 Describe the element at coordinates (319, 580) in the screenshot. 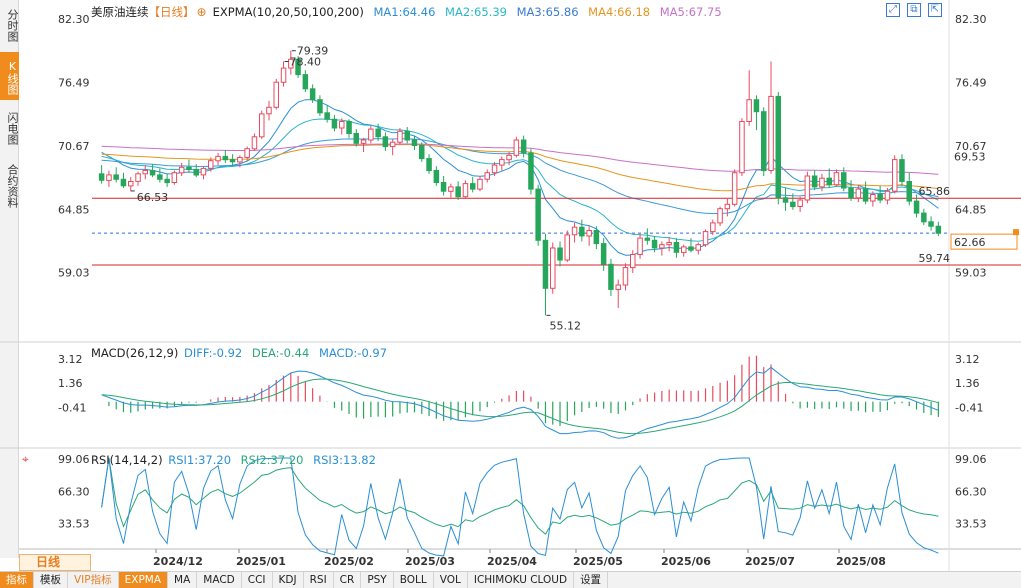

I see `tb-rsi: RSI` at that location.